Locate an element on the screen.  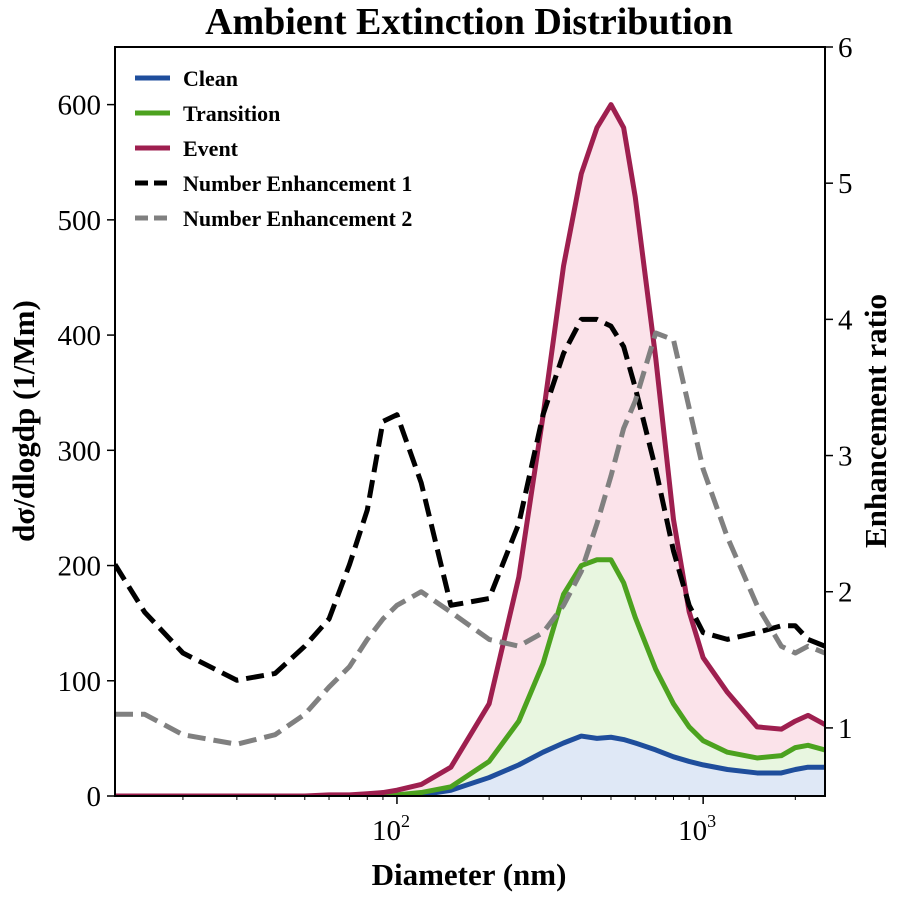
area-clean is located at coordinates (470, 766).